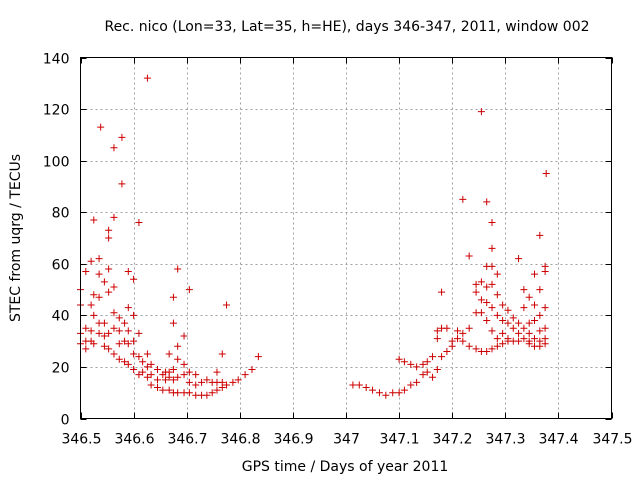 The height and width of the screenshot is (480, 640). Describe the element at coordinates (61, 369) in the screenshot. I see `y-tick-label: 20` at that location.